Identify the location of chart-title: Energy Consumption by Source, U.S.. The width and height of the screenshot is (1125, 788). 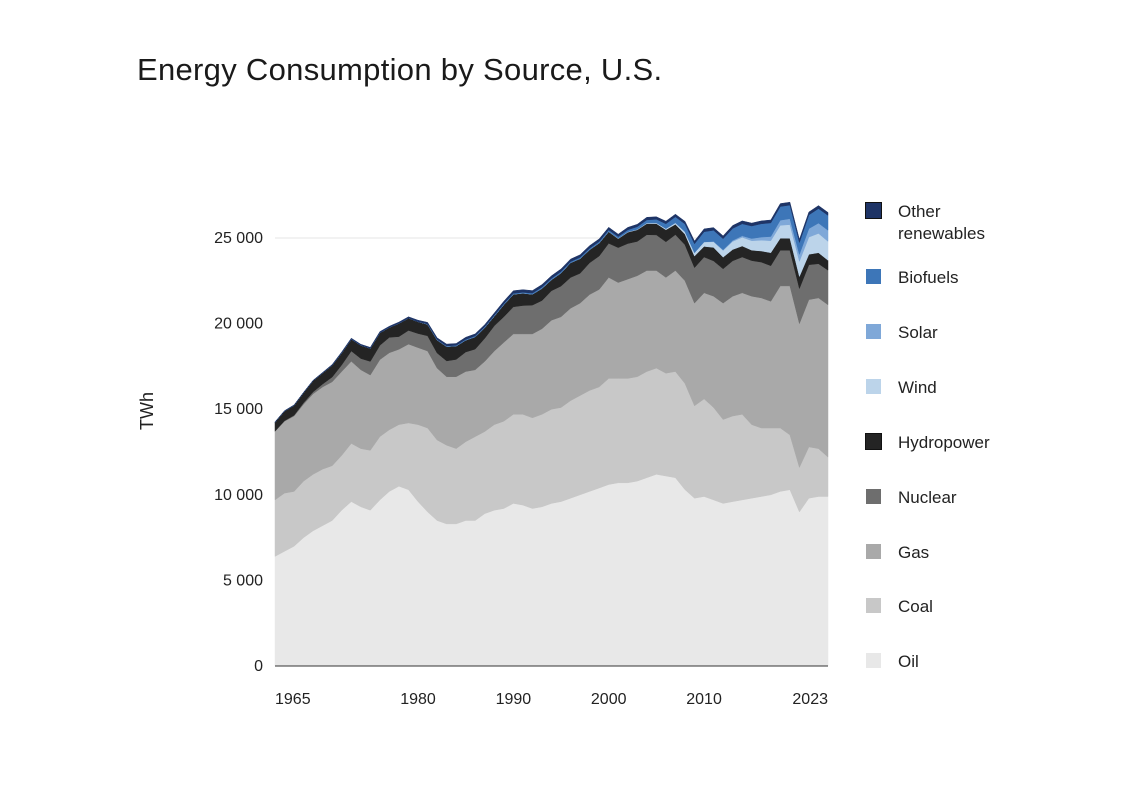
(400, 69).